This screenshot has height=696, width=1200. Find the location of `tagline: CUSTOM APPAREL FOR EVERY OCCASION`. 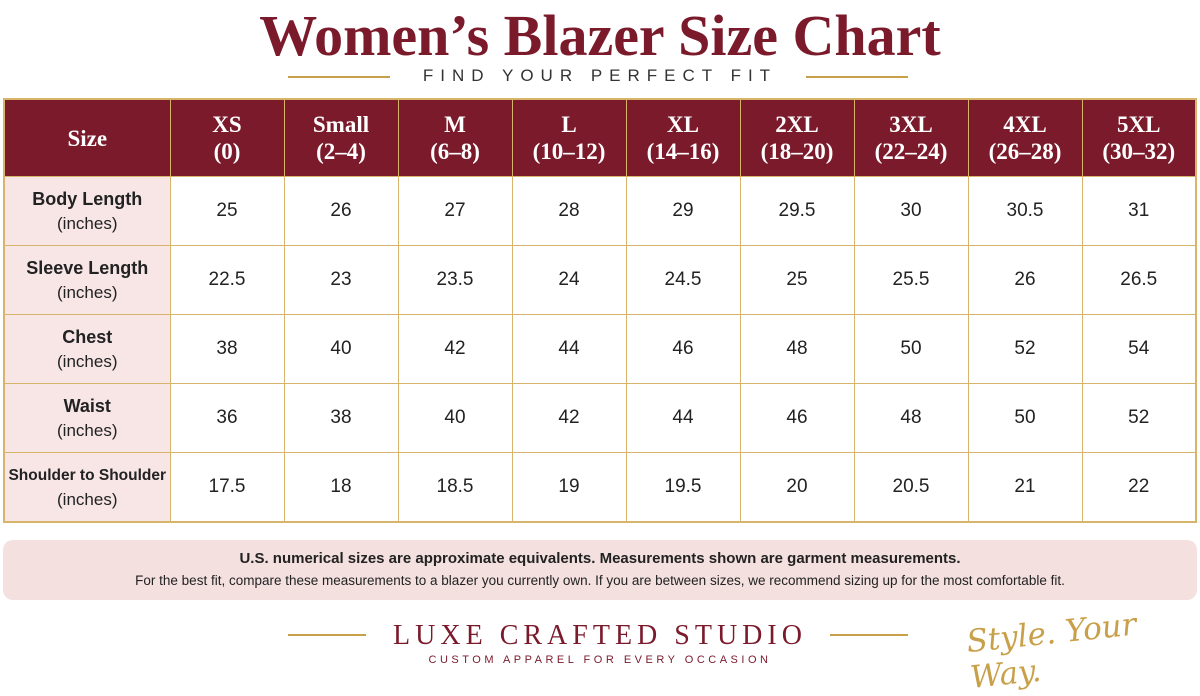

tagline: CUSTOM APPAREL FOR EVERY OCCASION is located at coordinates (600, 660).